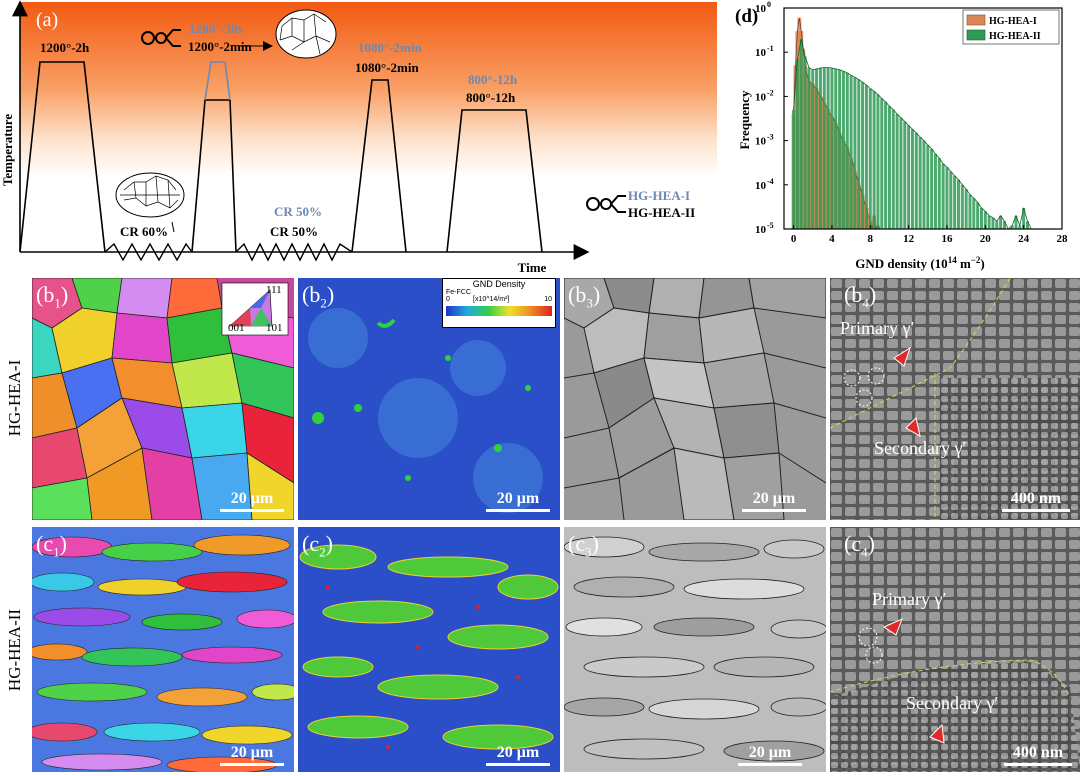 This screenshot has height=776, width=1080. Describe the element at coordinates (955, 649) in the screenshot. I see `sem-image-c4` at that location.